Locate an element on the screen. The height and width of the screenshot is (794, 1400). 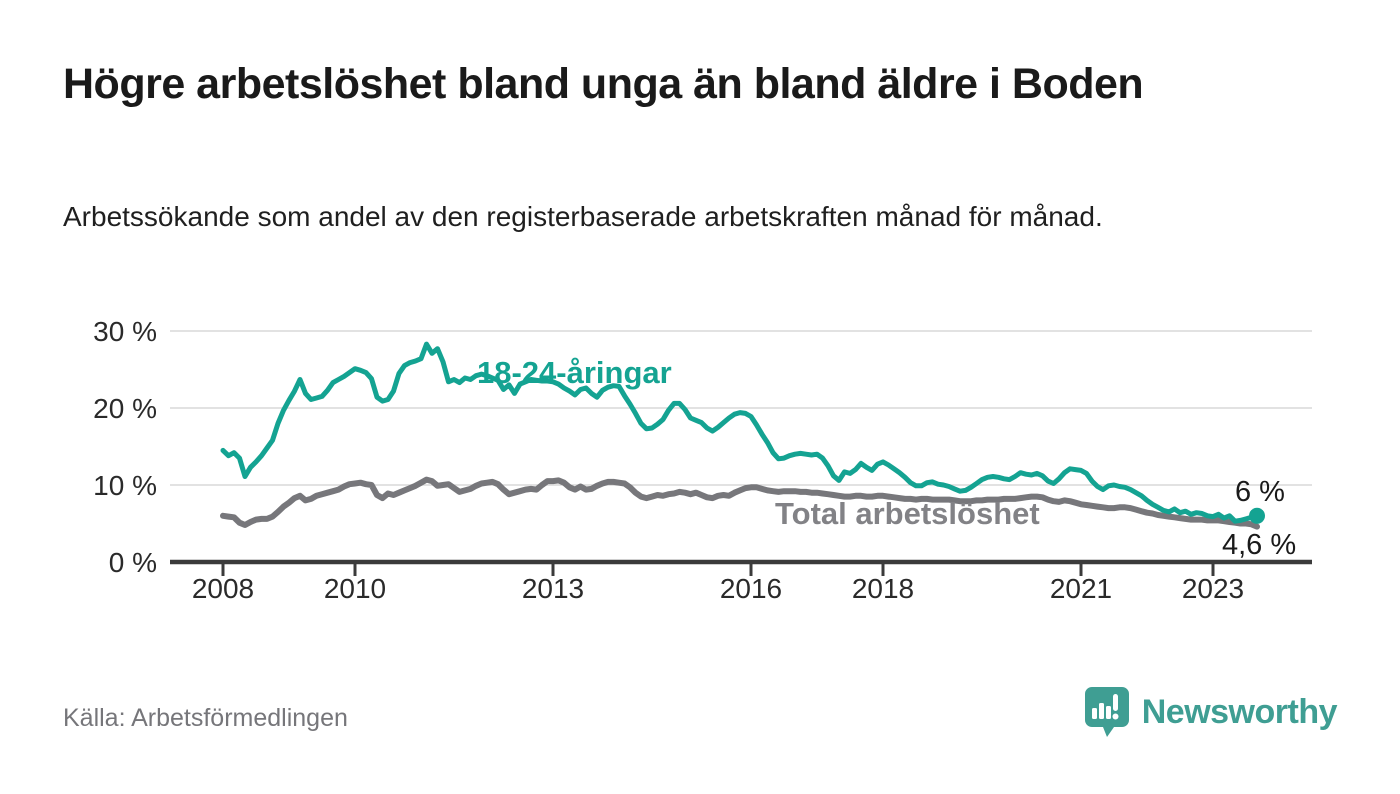
y-axis-label-10: 10 % is located at coordinates (125, 485).